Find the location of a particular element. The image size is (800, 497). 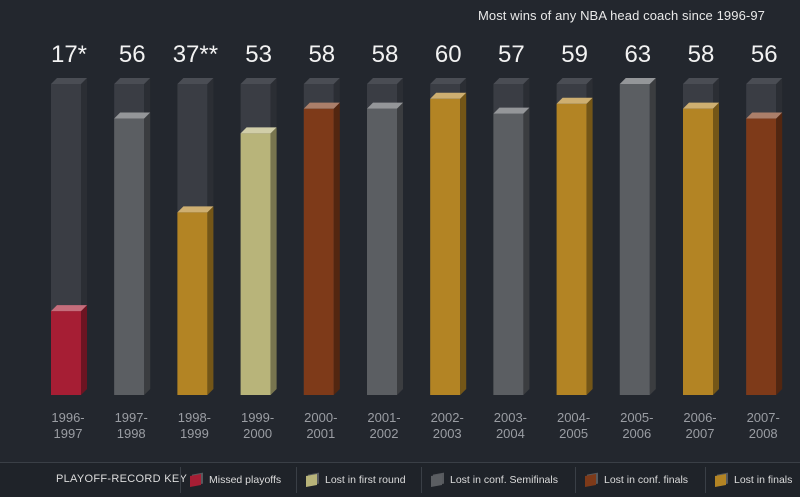

x-tick-label: 2004 is located at coordinates (510, 433).